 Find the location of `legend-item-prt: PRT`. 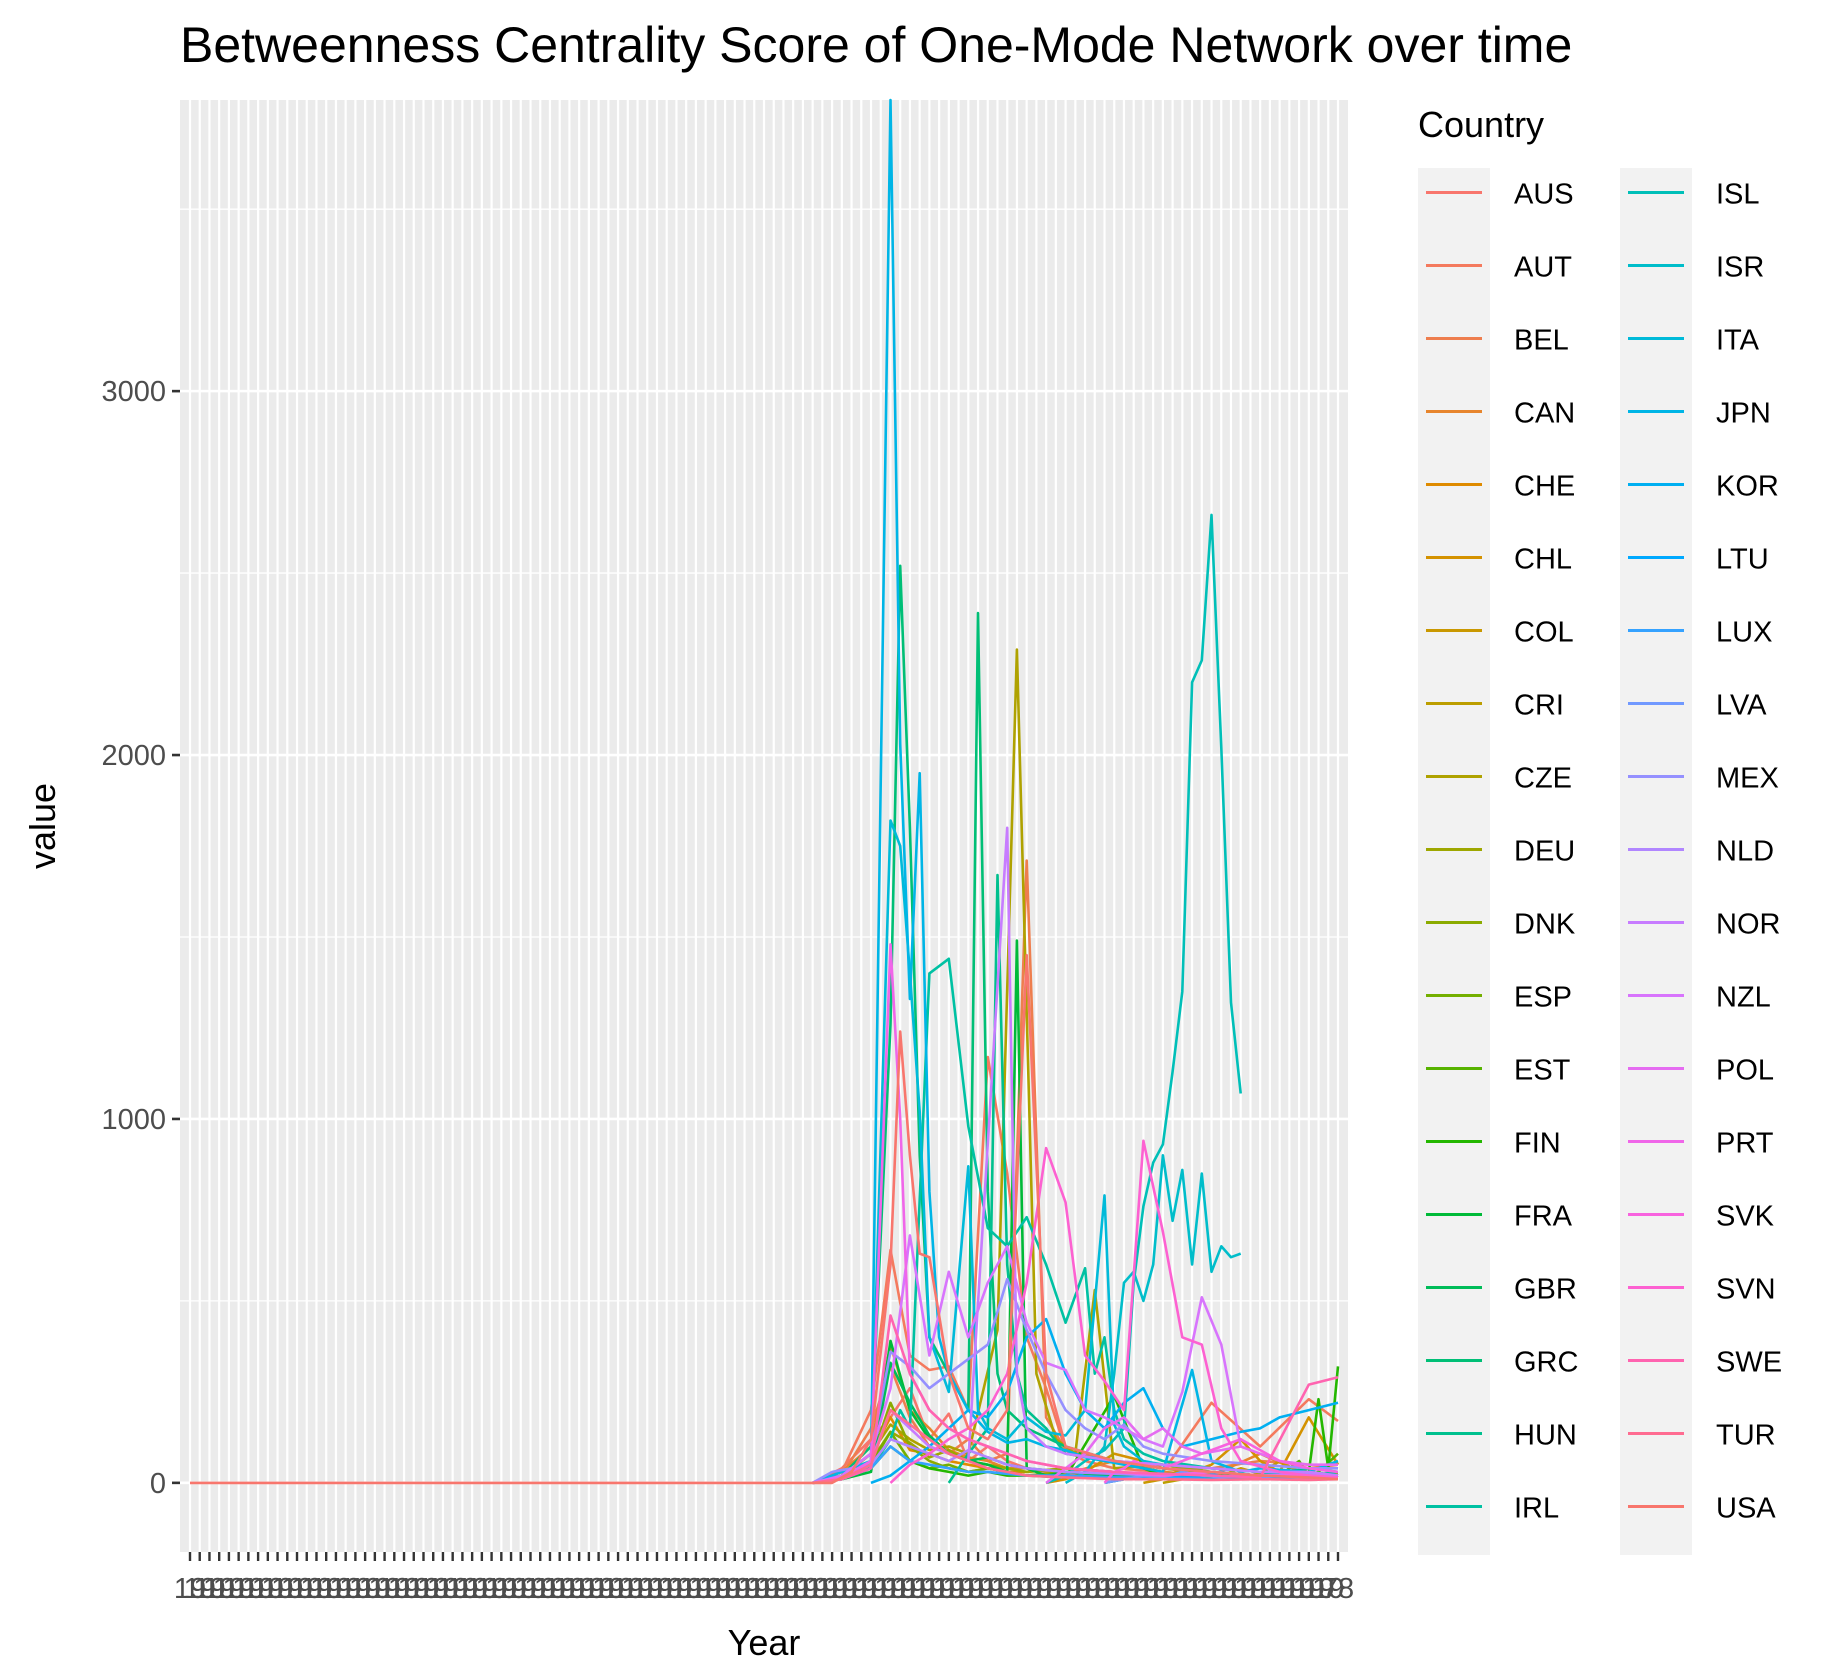

legend-item-prt: PRT is located at coordinates (1701, 1144).